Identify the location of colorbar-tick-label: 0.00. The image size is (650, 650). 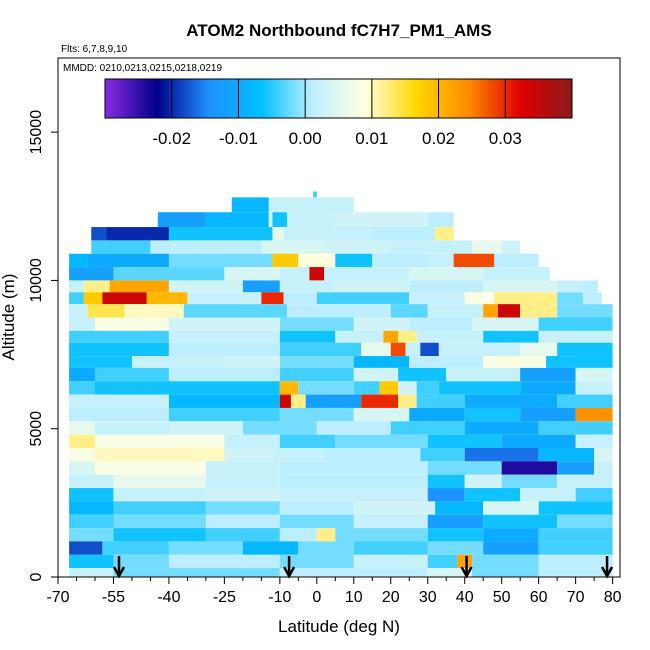
(305, 138).